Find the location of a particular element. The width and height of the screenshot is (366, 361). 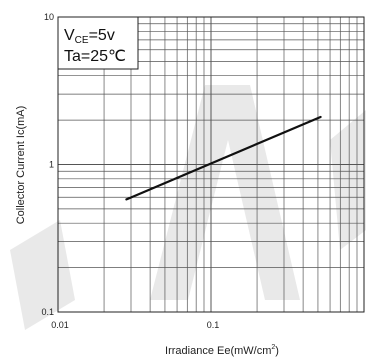

y-tick-labels: 0.1 1 10 is located at coordinates (47, 164).